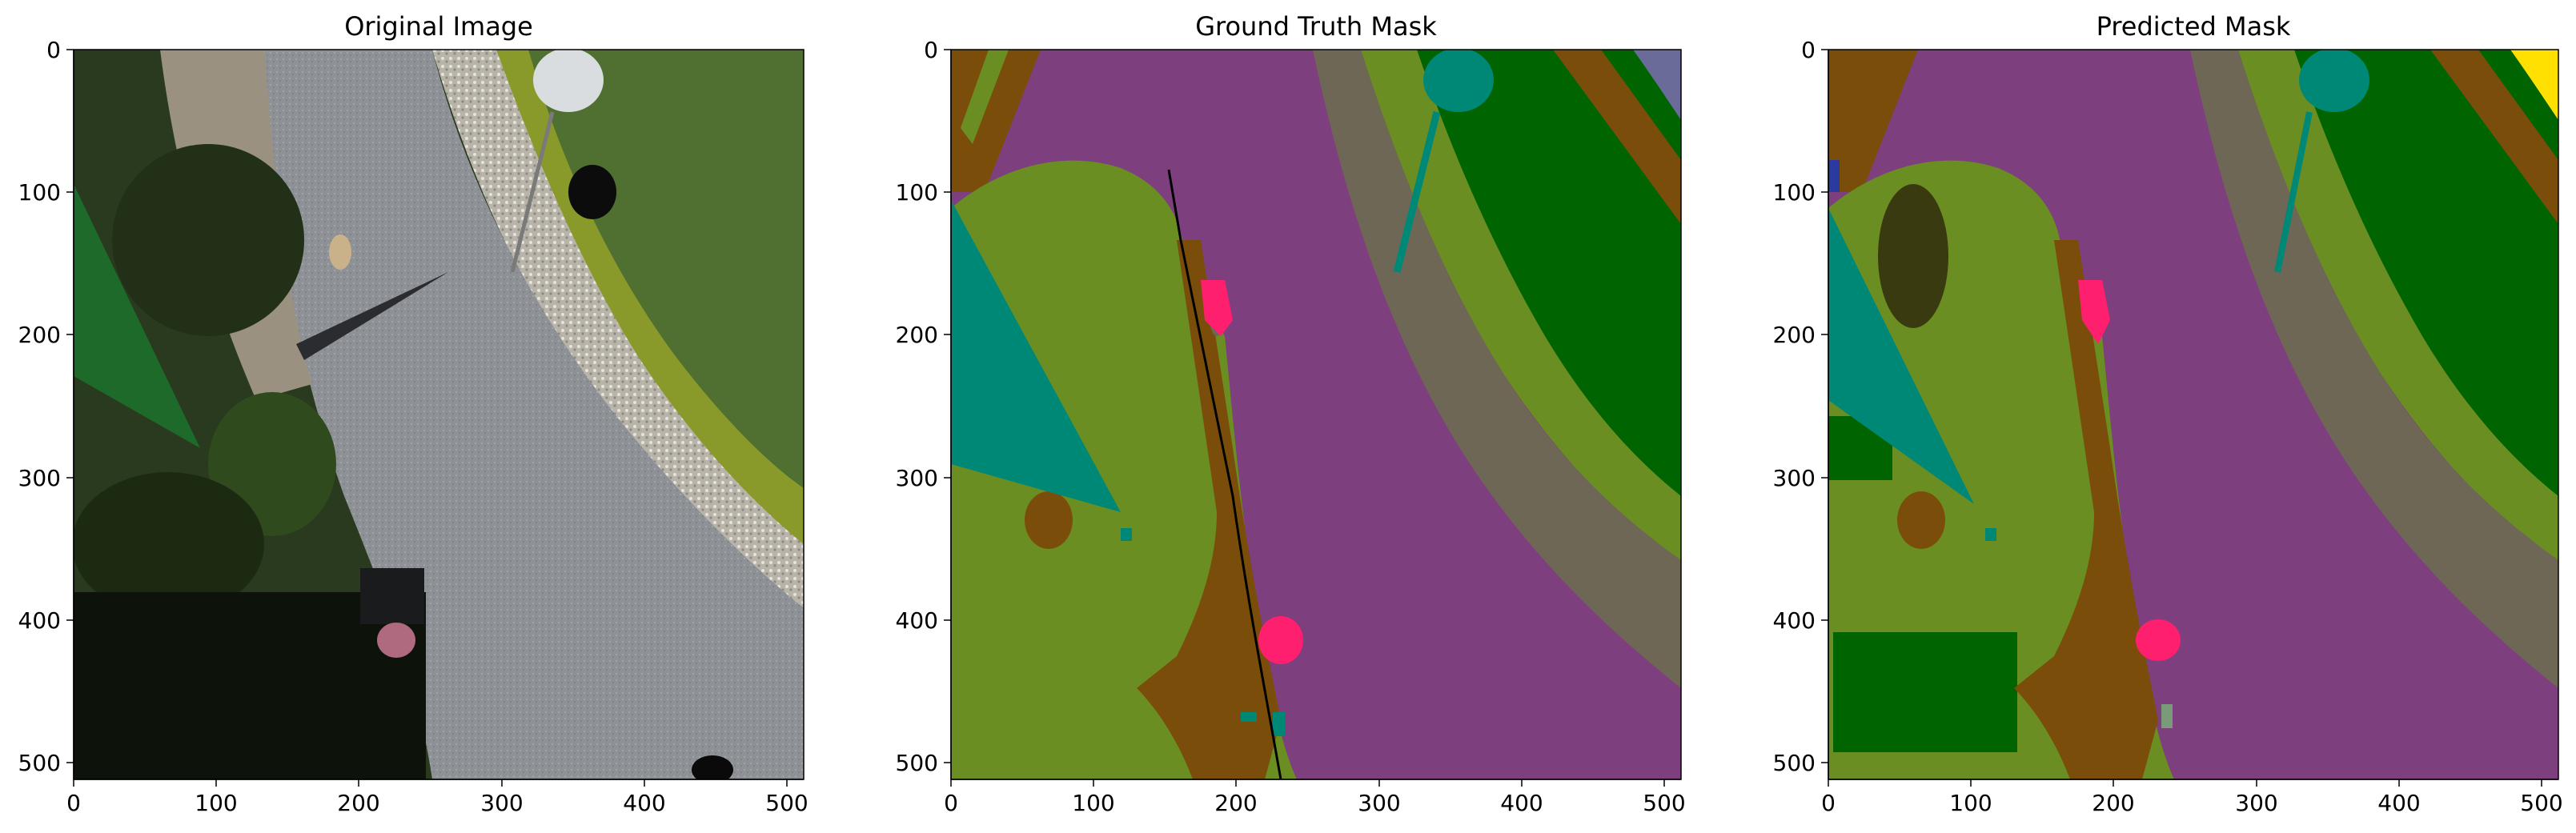 Image resolution: width=2576 pixels, height=833 pixels. I want to click on panel-title: Ground Truth Mask, so click(1316, 26).